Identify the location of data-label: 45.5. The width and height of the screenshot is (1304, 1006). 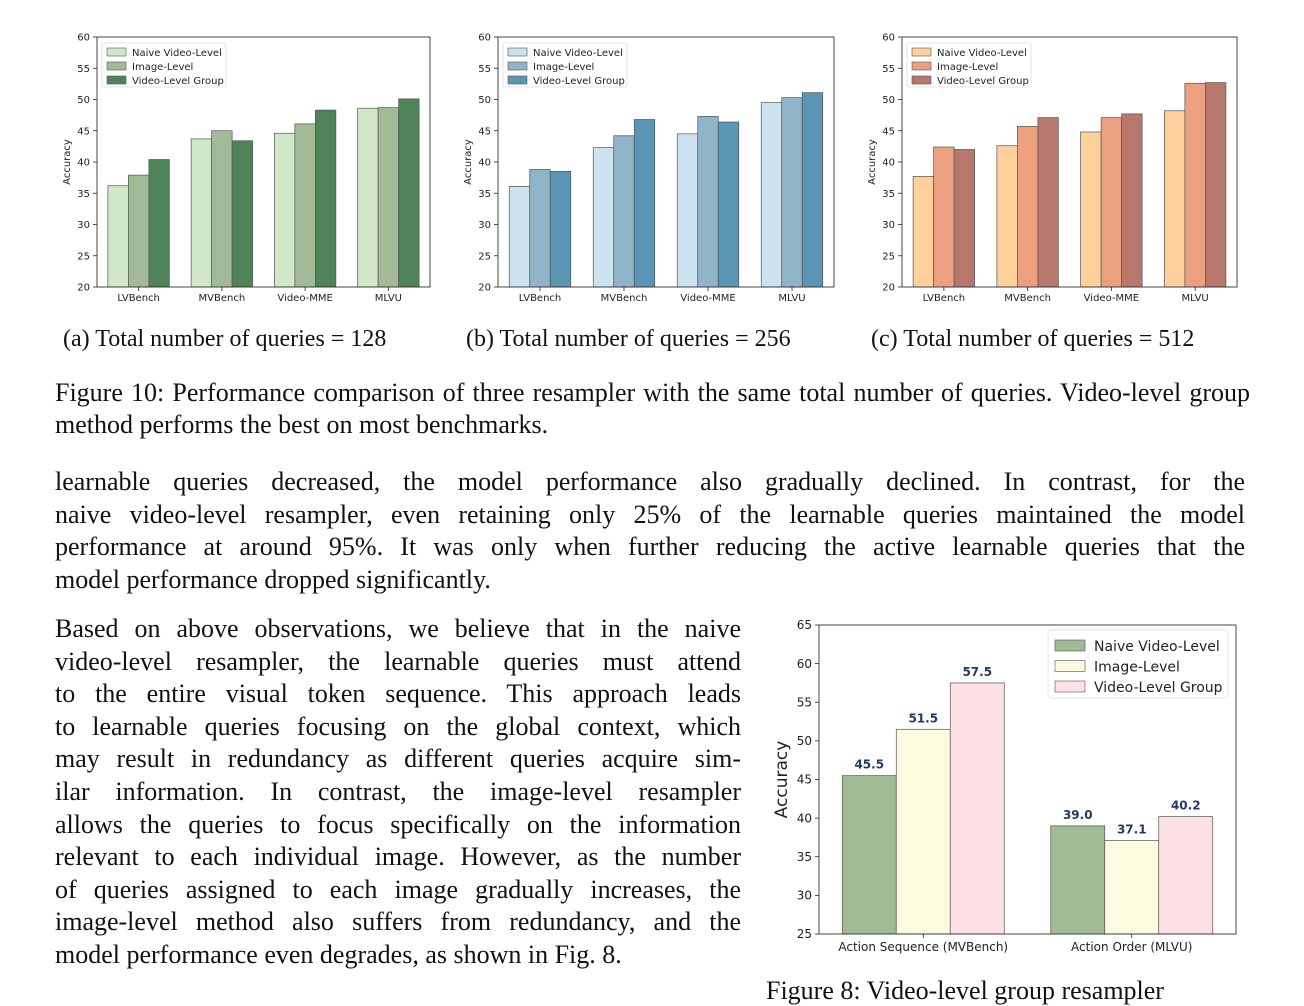
(869, 765).